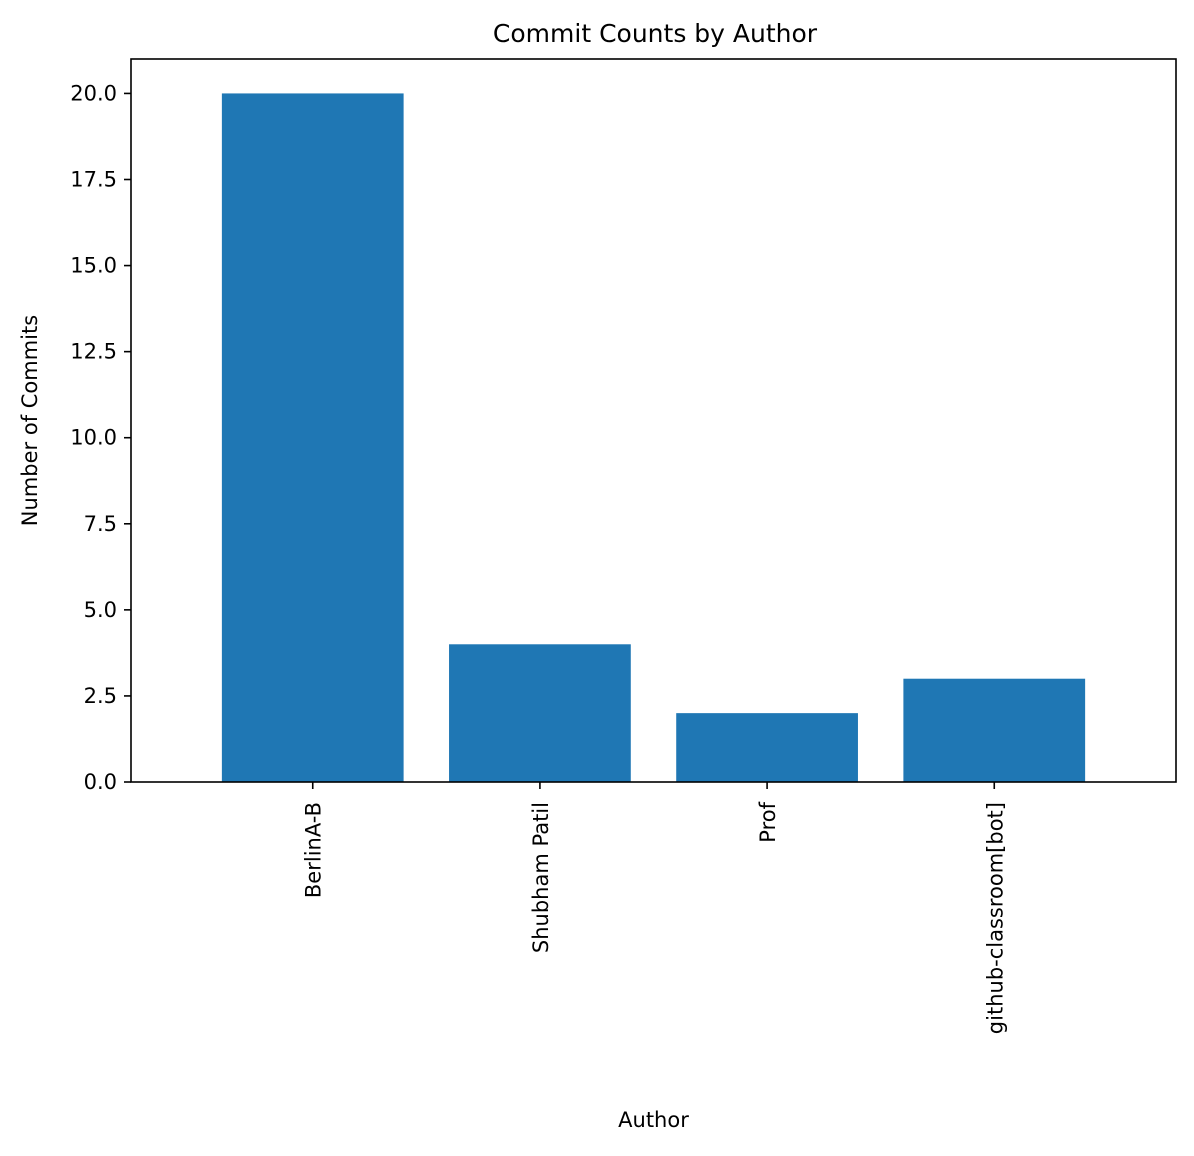 The width and height of the screenshot is (1194, 1156). Describe the element at coordinates (100, 610) in the screenshot. I see `y-tick-label: 5.0` at that location.